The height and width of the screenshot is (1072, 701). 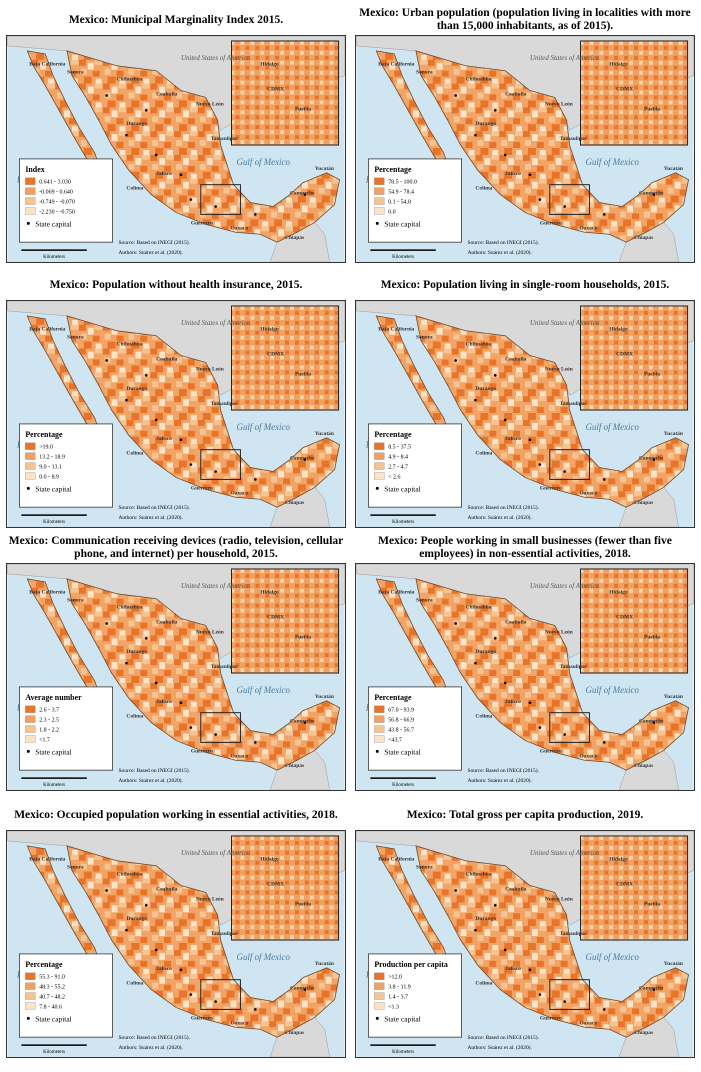 What do you see at coordinates (402, 183) in the screenshot?
I see `legend-item: 78.5 - 100.0` at bounding box center [402, 183].